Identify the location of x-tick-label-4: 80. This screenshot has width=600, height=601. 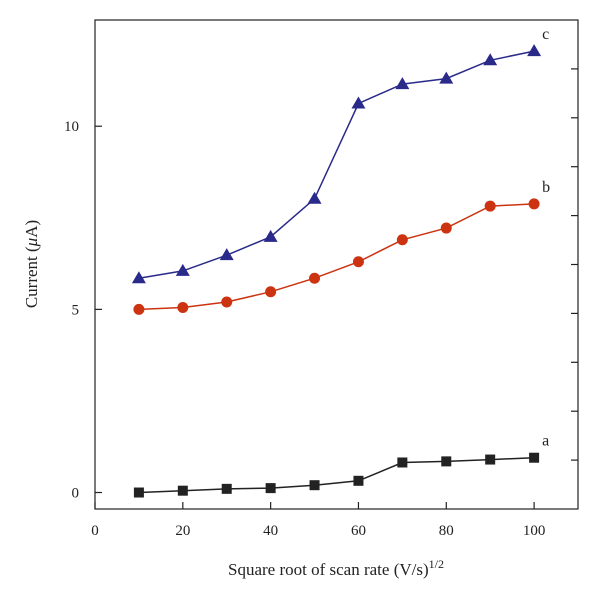
(446, 531).